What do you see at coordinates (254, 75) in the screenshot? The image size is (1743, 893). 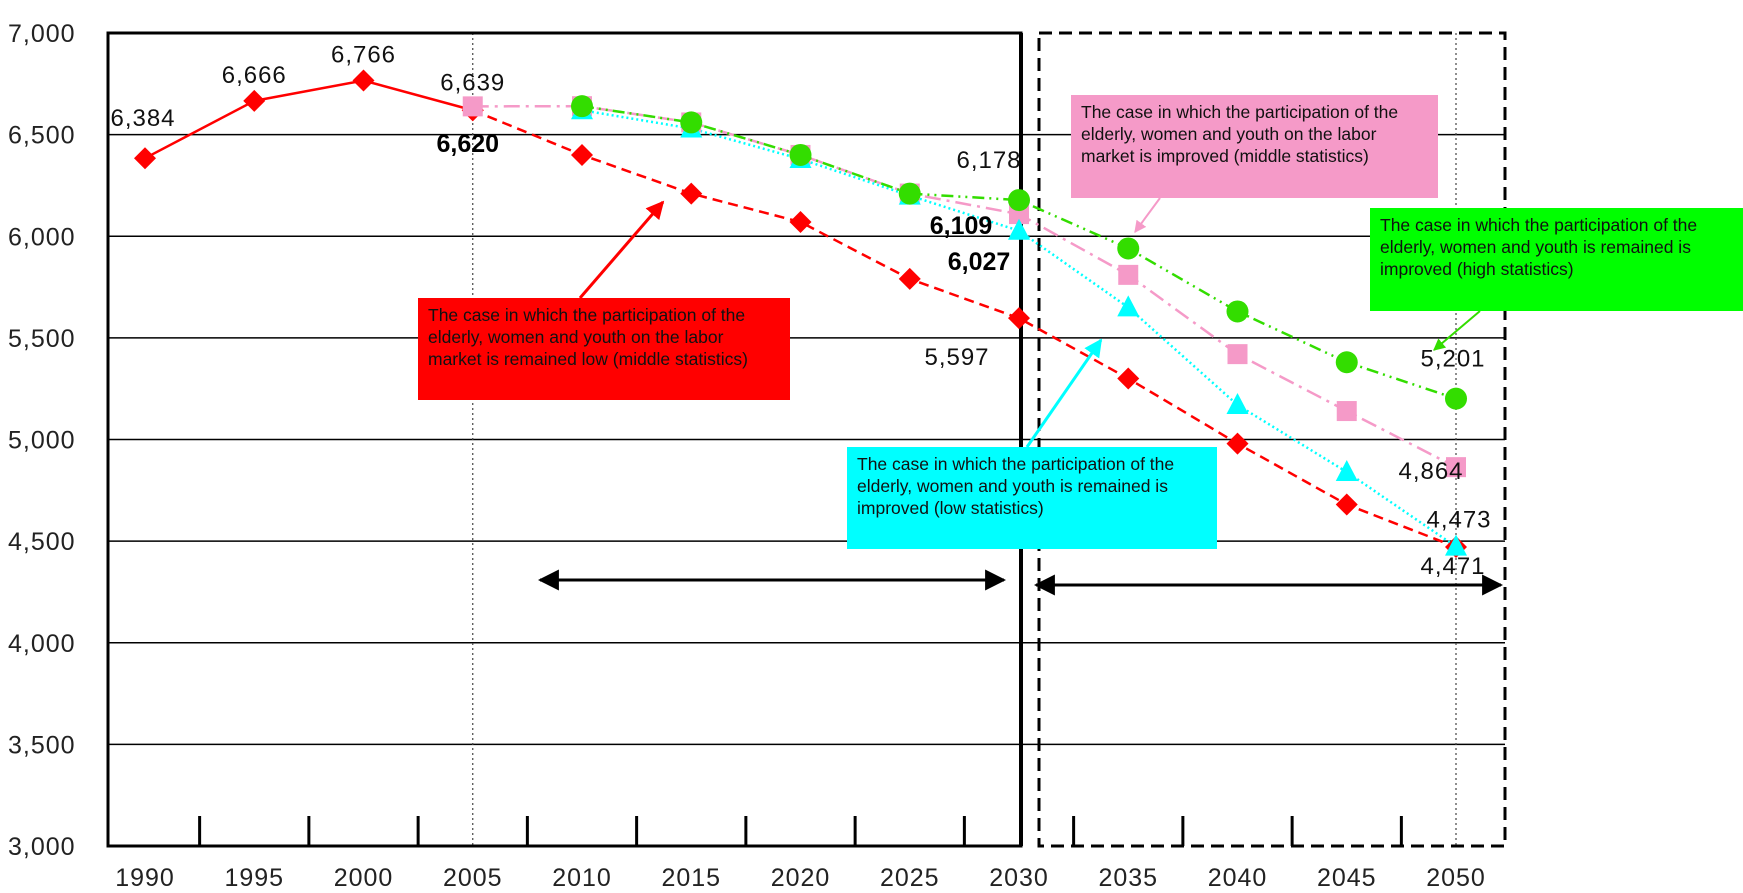 I see `data-label: 6,666` at bounding box center [254, 75].